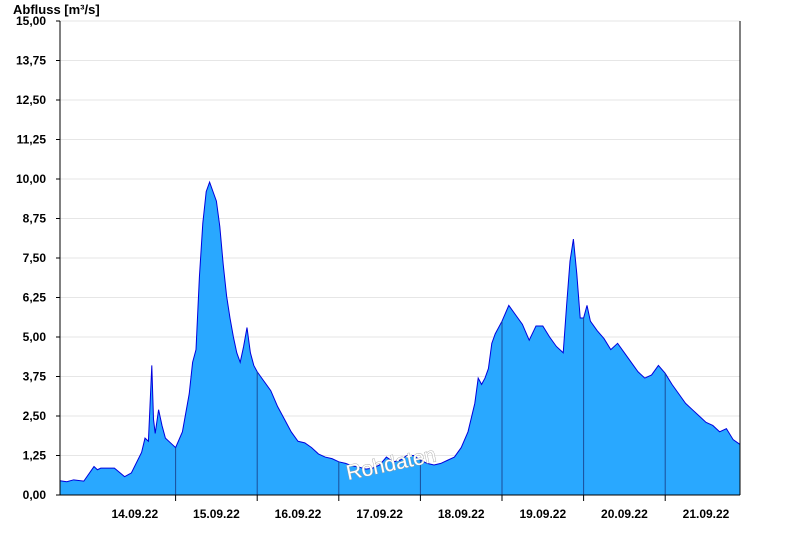 The image size is (800, 550). What do you see at coordinates (461, 514) in the screenshot?
I see `x-tick-label: 18.09.22` at bounding box center [461, 514].